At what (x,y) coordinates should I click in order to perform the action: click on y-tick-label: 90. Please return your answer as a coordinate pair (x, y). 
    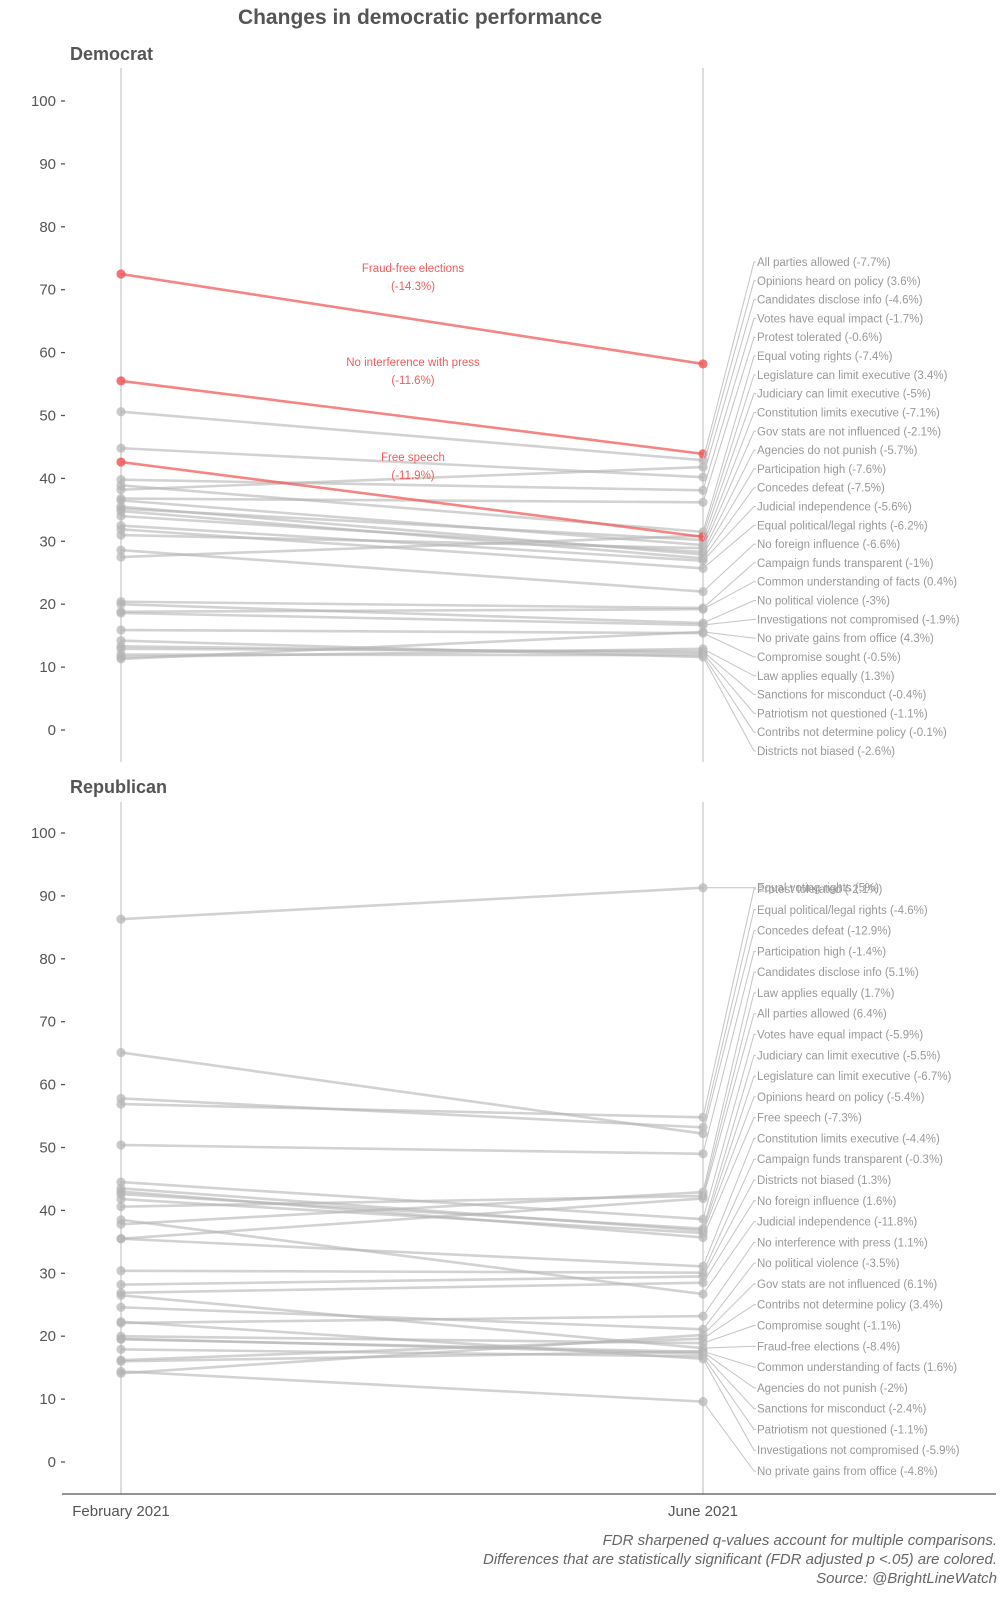
    Looking at the image, I should click on (47, 896).